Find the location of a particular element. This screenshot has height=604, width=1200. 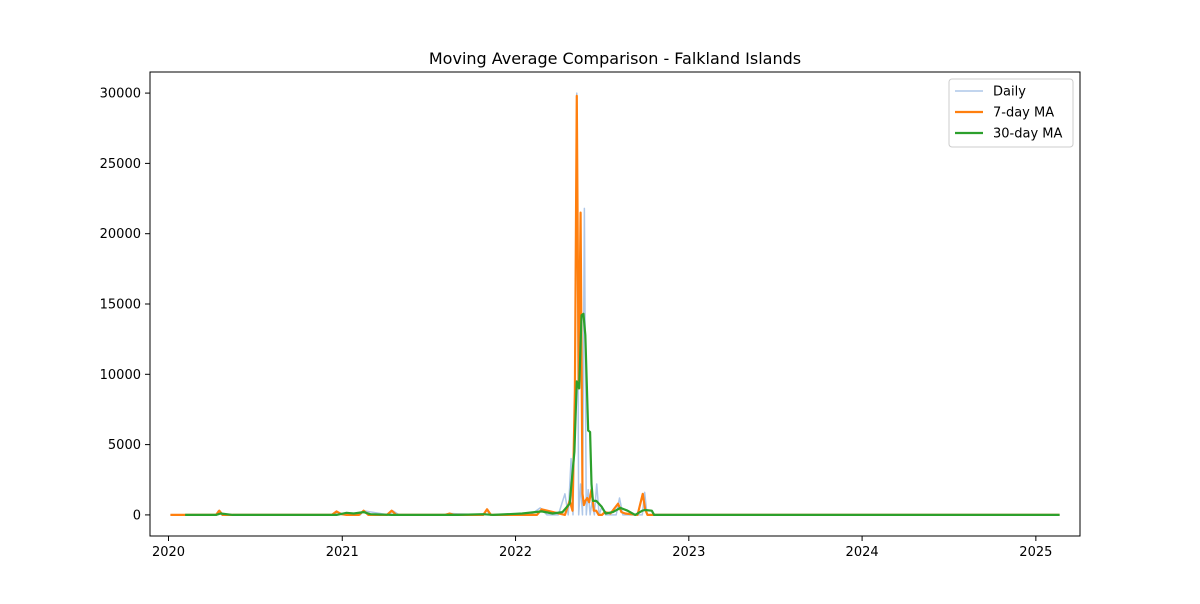

y-tick-label: 15000 is located at coordinates (120, 305).